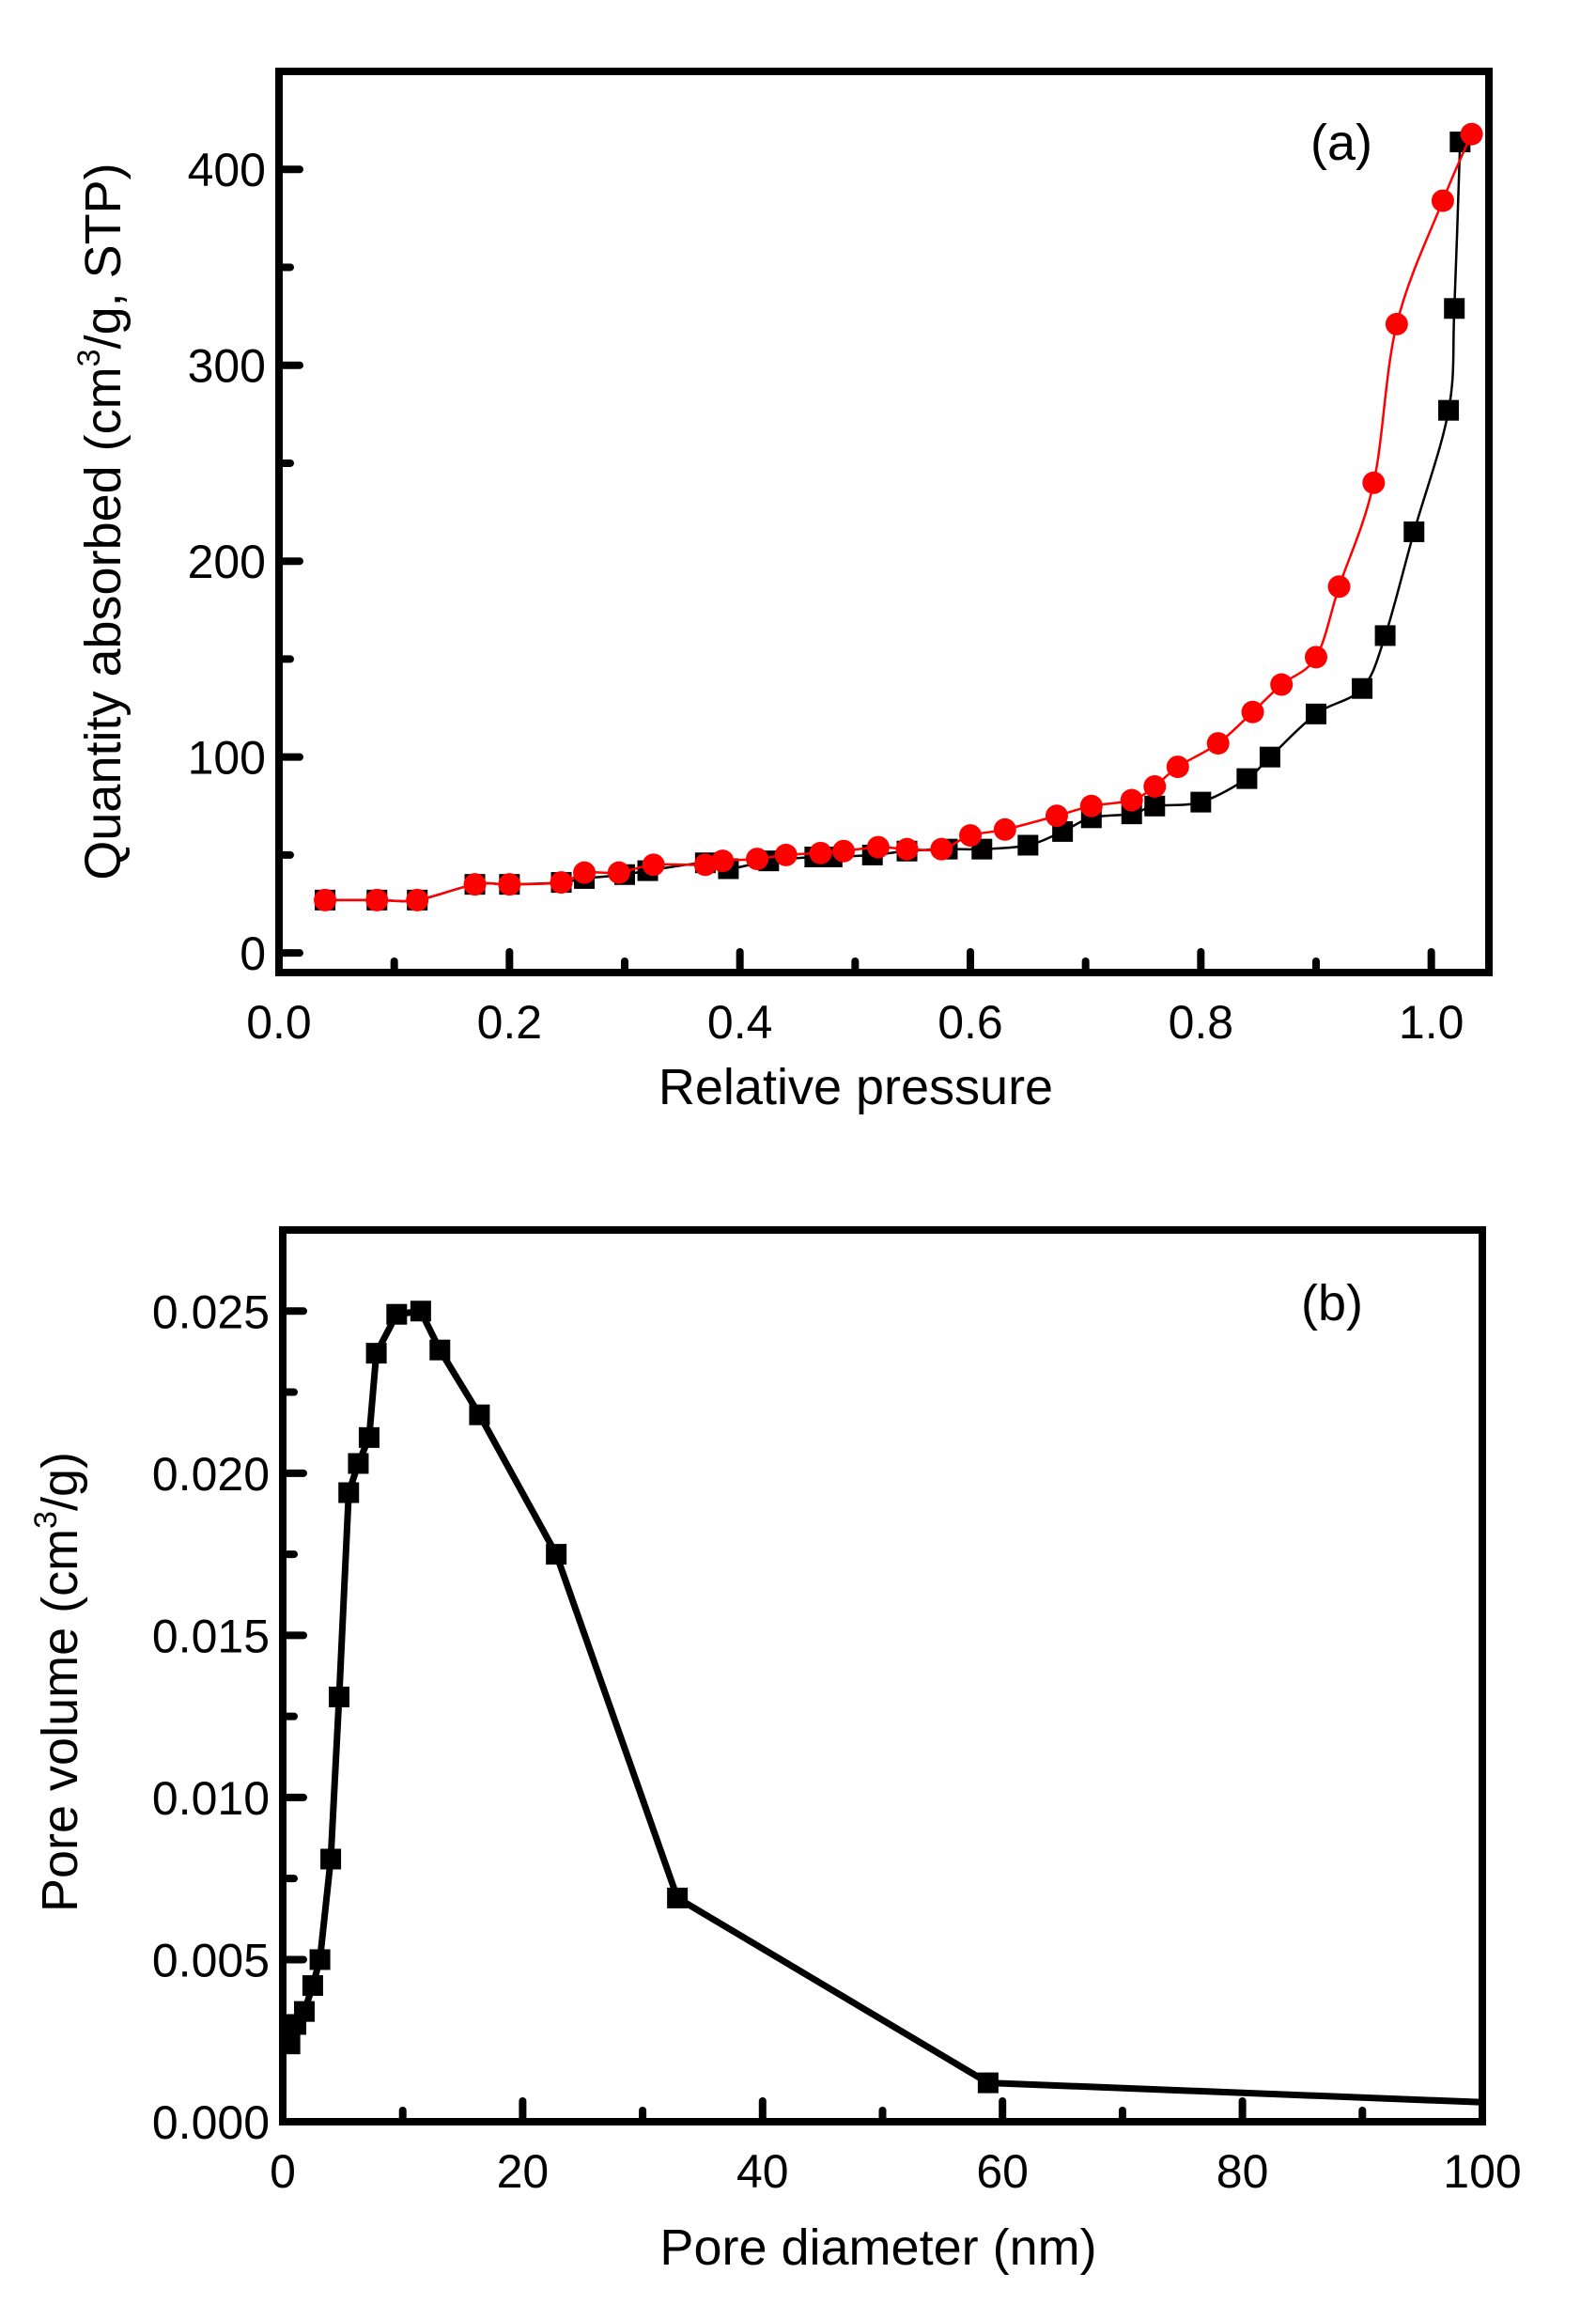 Image resolution: width=1596 pixels, height=2320 pixels. What do you see at coordinates (1341, 143) in the screenshot?
I see `panel-a-label: (a)` at bounding box center [1341, 143].